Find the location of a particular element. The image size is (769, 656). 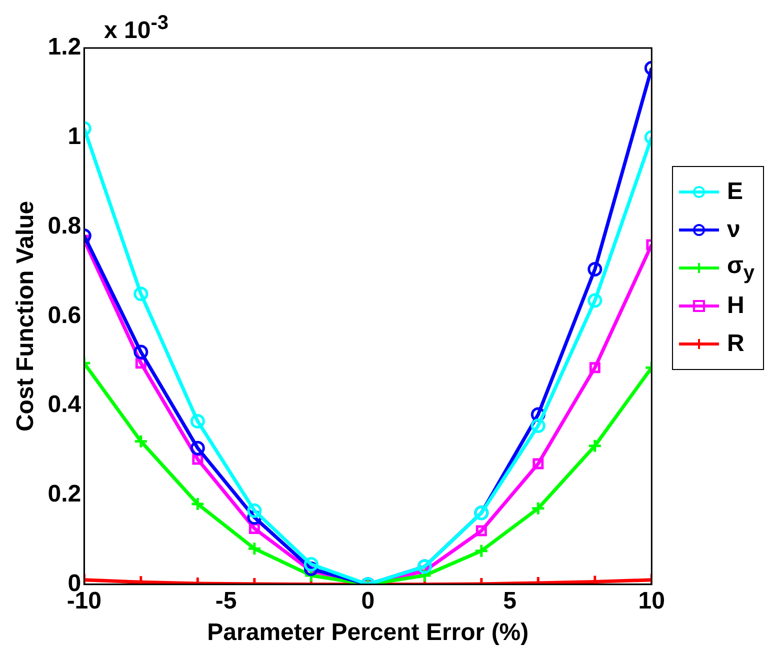

legend-label: H is located at coordinates (735, 306).